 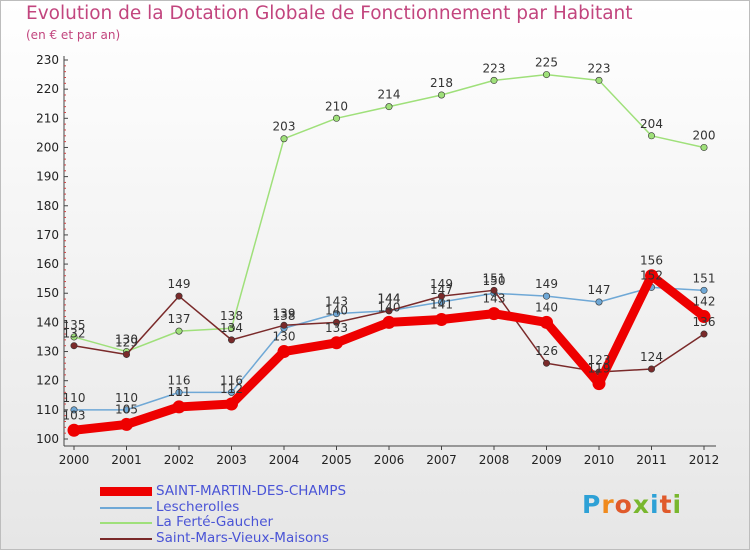 What do you see at coordinates (47, 293) in the screenshot?
I see `y-tick-label: 150` at bounding box center [47, 293].